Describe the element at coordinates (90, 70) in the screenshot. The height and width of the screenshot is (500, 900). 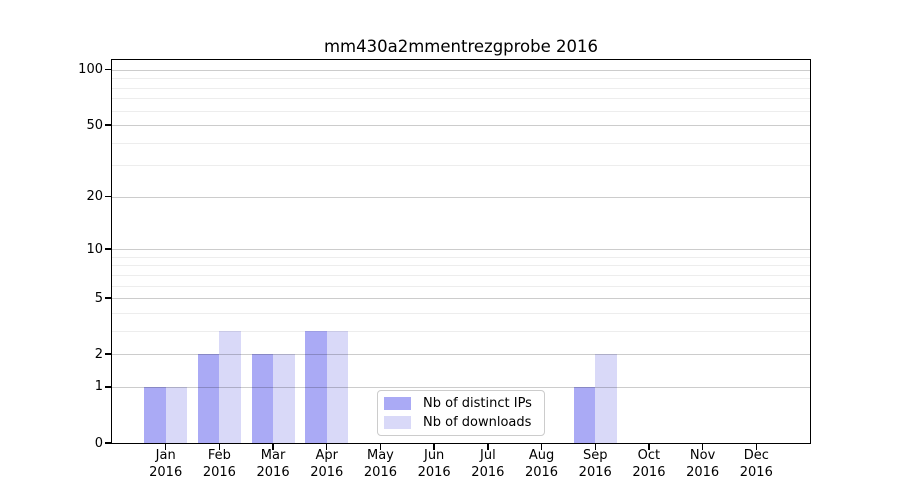
I see `y-tick-label: 100` at that location.